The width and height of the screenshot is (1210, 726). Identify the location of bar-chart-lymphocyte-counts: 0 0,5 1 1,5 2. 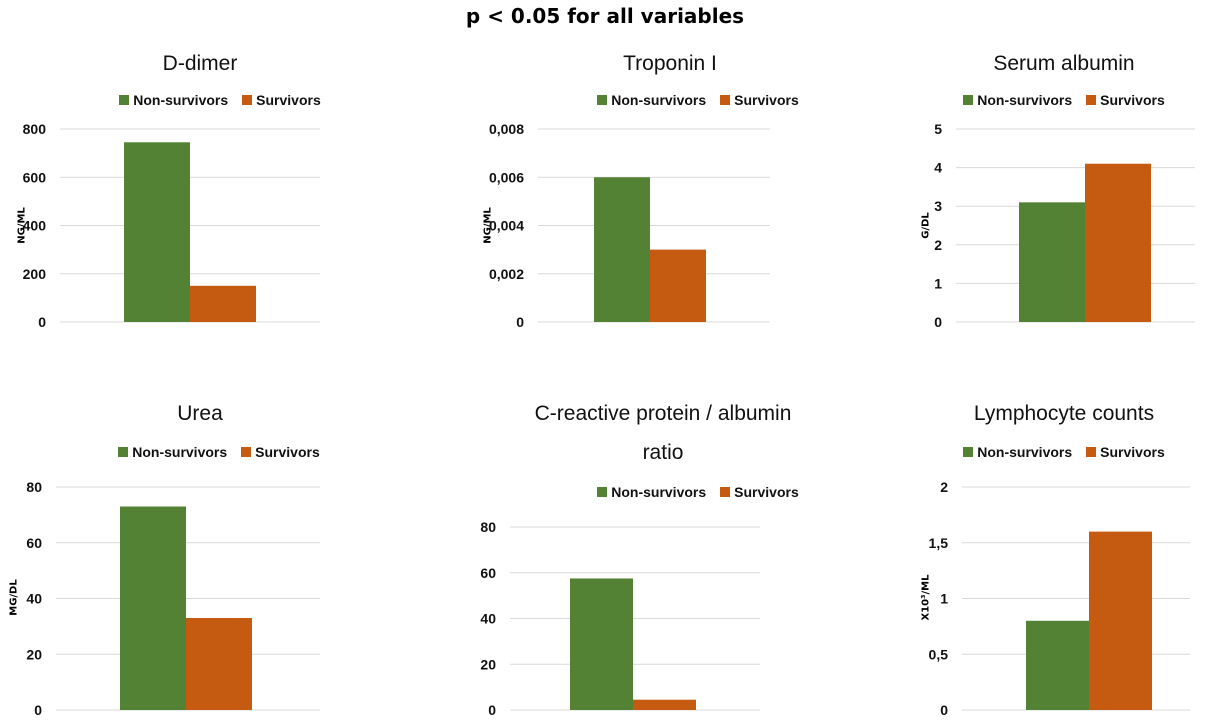
(1059, 598).